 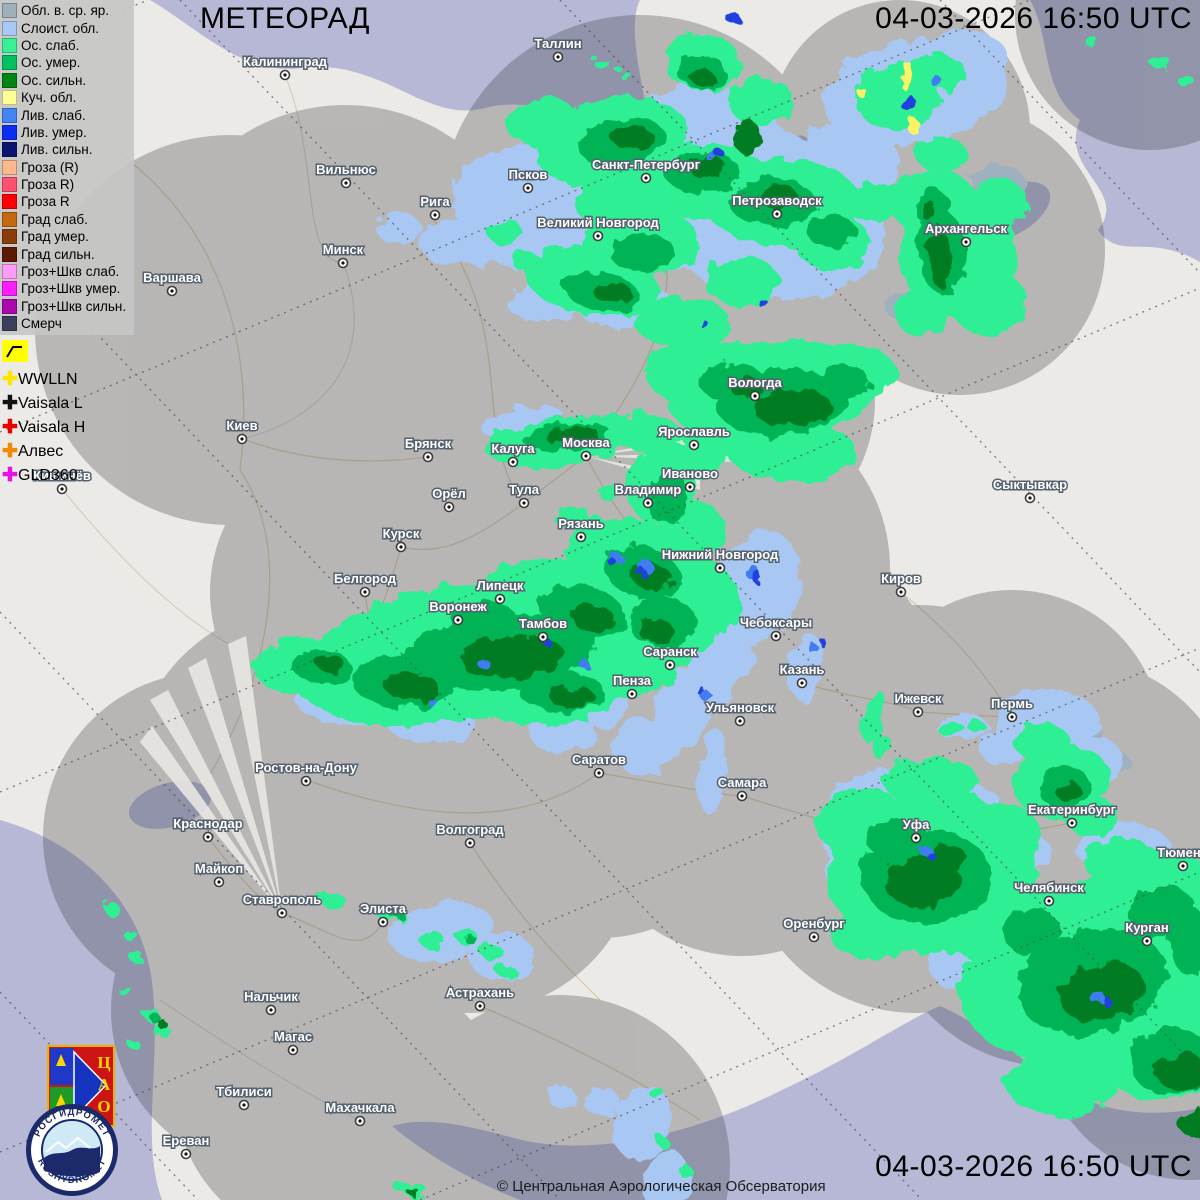 I want to click on city-Майкоп: Майкоп, so click(x=219, y=874).